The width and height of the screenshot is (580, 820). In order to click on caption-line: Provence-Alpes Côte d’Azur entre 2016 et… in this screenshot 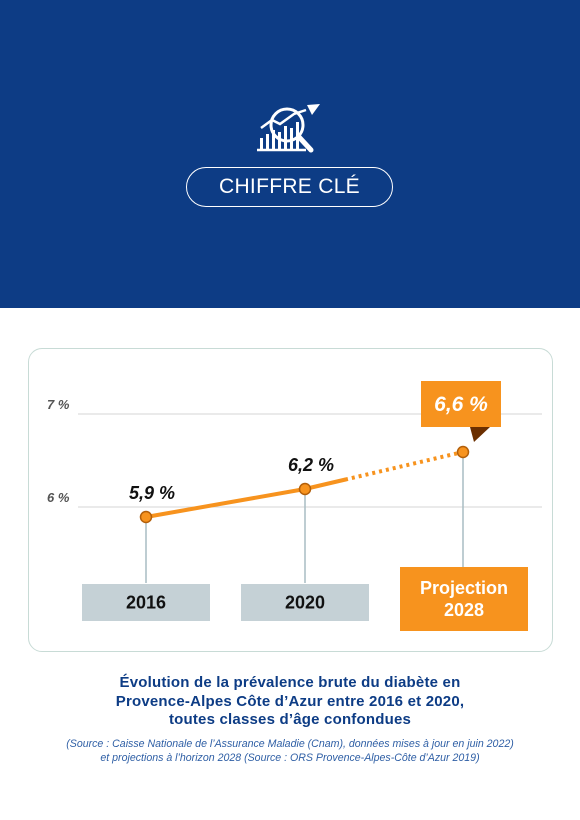, I will do `click(290, 701)`.